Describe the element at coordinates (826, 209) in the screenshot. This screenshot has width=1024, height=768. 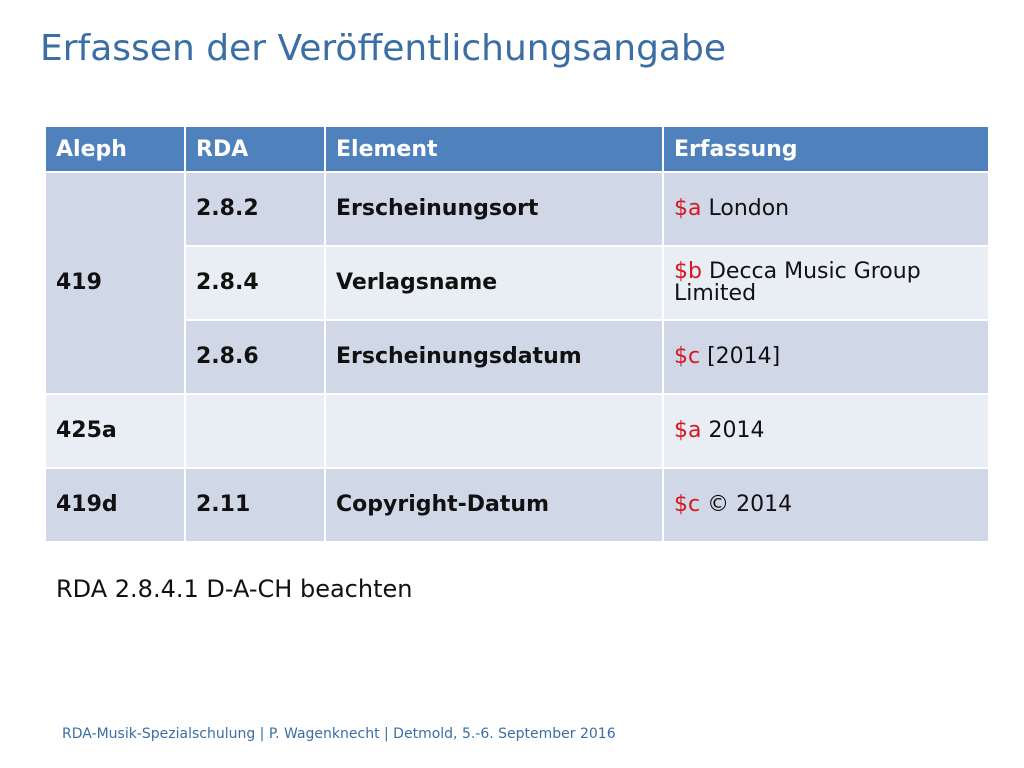
I see `erfassung-cell: $a London` at that location.